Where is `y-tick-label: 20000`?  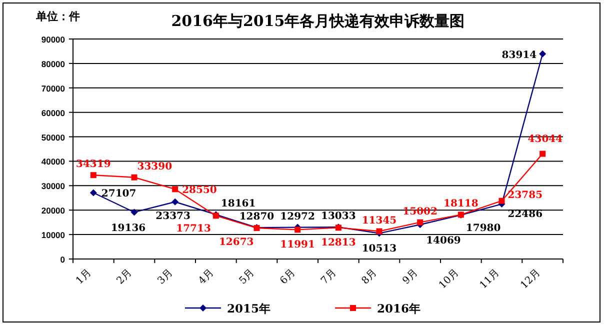
y-tick-label: 20000 is located at coordinates (53, 211).